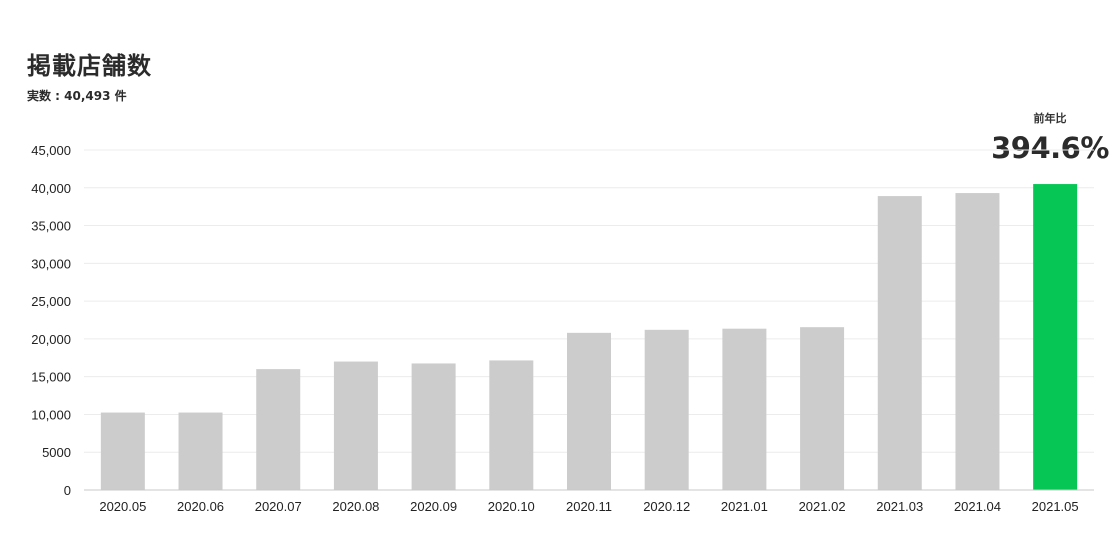  Describe the element at coordinates (822, 408) in the screenshot. I see `bar-2021.02` at that location.